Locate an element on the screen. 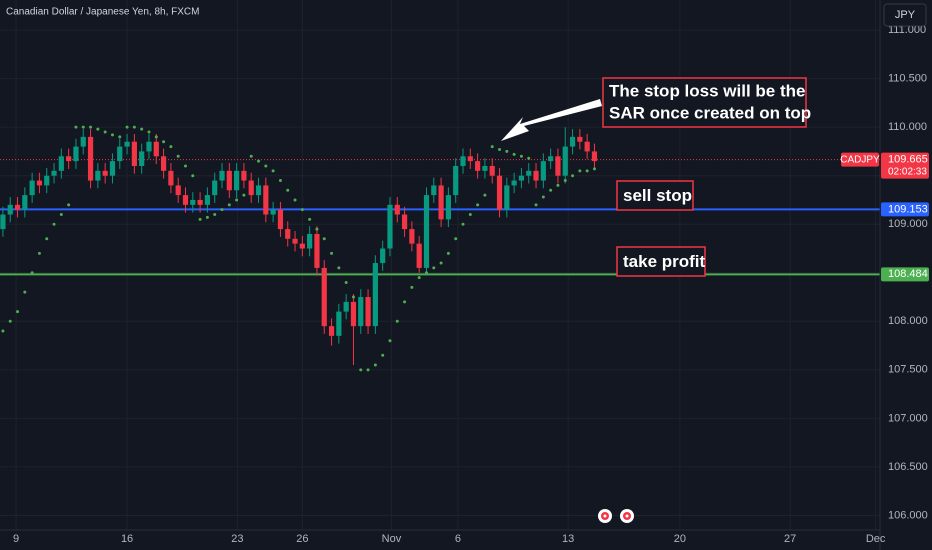 The height and width of the screenshot is (550, 932). annotation-text: SAR once created on top is located at coordinates (710, 112).